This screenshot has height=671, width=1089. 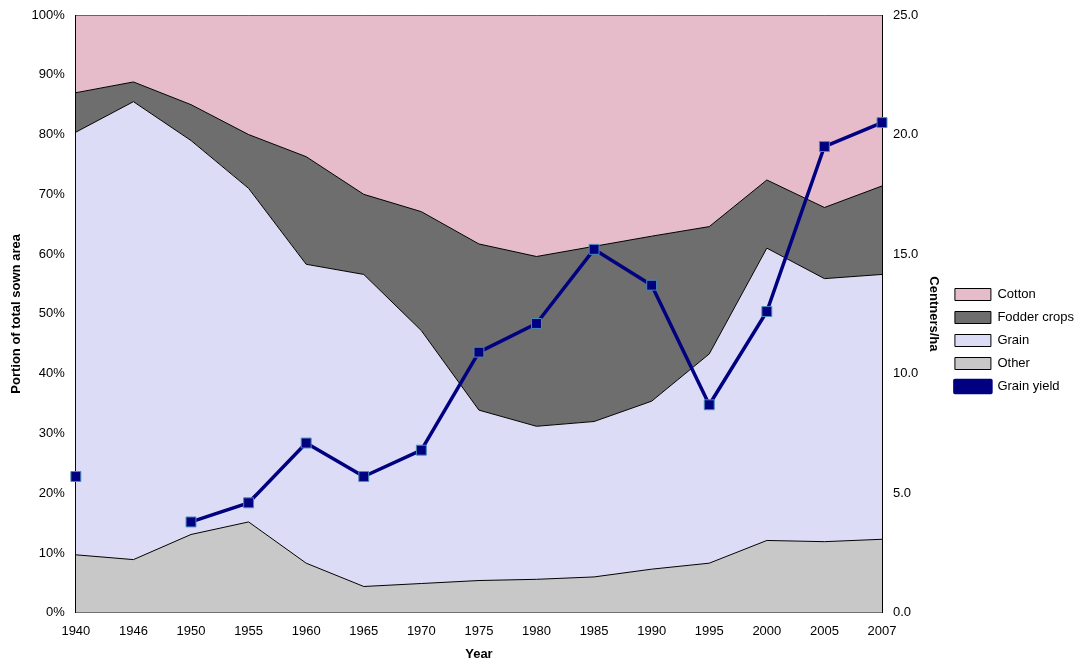 I want to click on x-tick-label: 1965, so click(x=364, y=631).